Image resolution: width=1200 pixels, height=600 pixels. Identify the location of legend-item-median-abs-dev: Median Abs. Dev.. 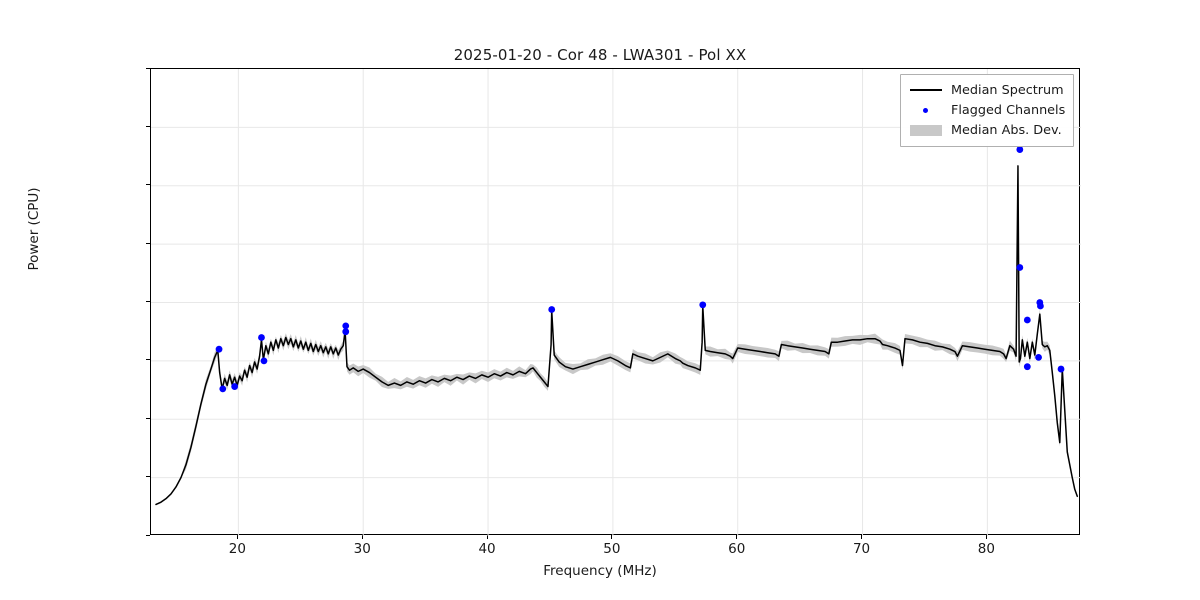
(987, 130).